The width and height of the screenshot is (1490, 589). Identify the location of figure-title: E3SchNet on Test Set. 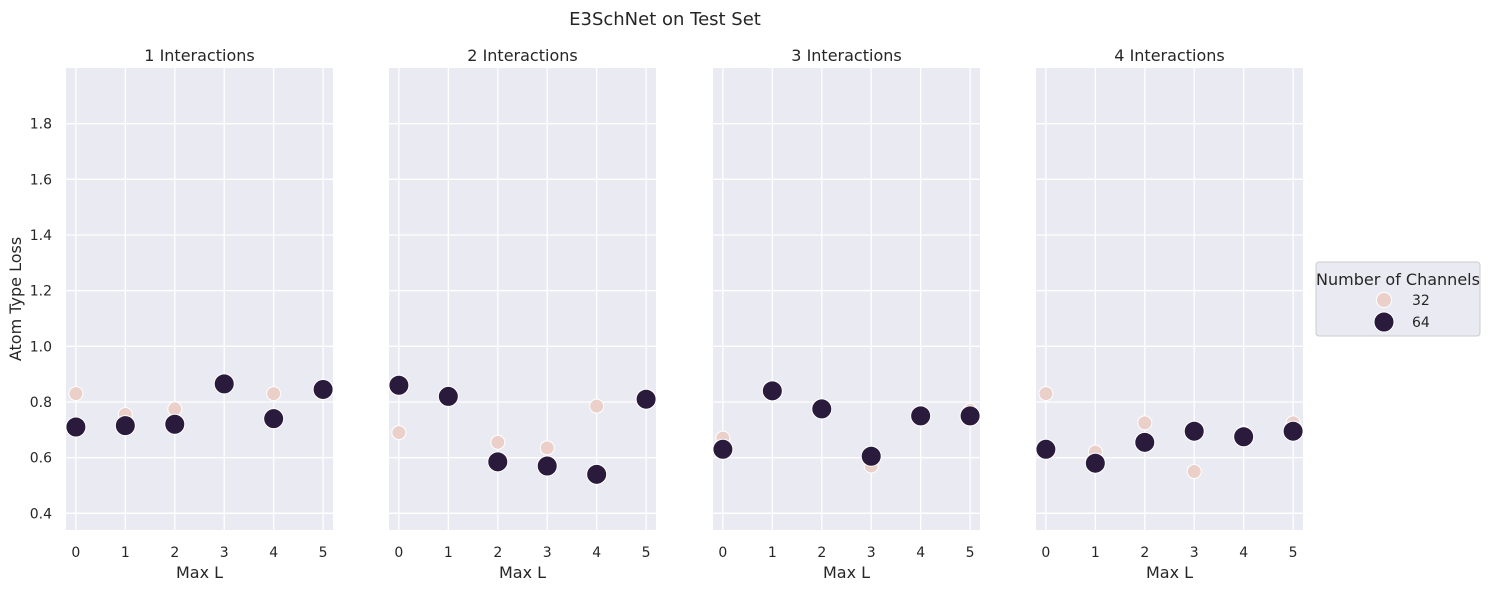
(665, 19).